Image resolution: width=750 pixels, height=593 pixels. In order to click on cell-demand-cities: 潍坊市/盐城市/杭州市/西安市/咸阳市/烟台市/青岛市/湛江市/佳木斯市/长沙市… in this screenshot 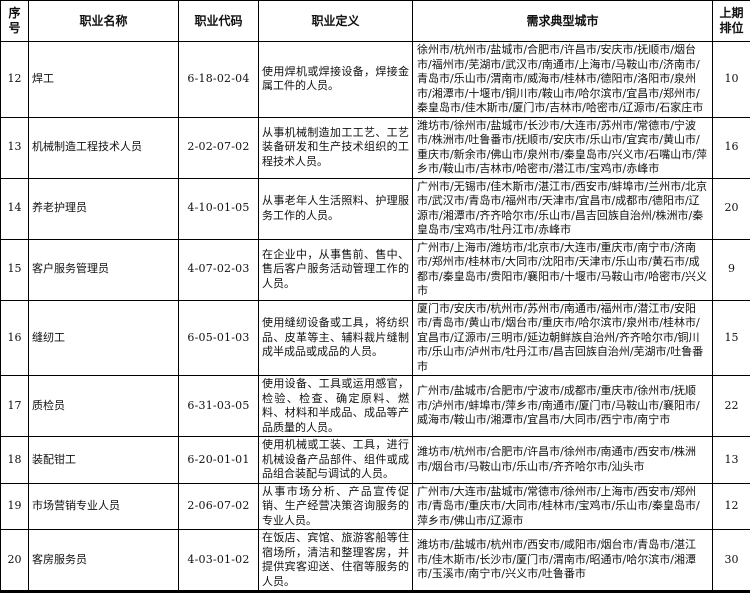, I will do `click(563, 561)`.